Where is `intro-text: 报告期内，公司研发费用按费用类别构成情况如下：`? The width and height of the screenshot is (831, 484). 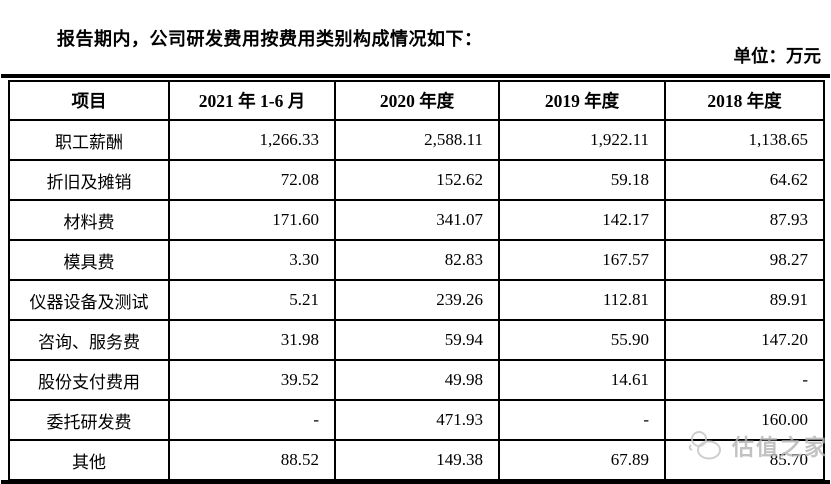 intro-text: 报告期内，公司研发费用按费用类别构成情况如下： is located at coordinates (270, 39).